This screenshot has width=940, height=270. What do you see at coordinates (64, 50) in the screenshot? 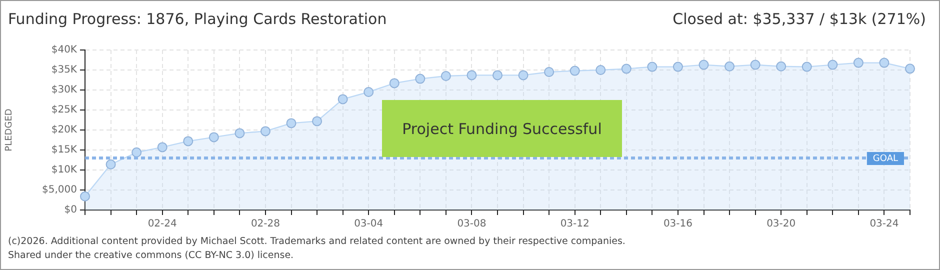
I see `y-tick-label: $40K` at bounding box center [64, 50].